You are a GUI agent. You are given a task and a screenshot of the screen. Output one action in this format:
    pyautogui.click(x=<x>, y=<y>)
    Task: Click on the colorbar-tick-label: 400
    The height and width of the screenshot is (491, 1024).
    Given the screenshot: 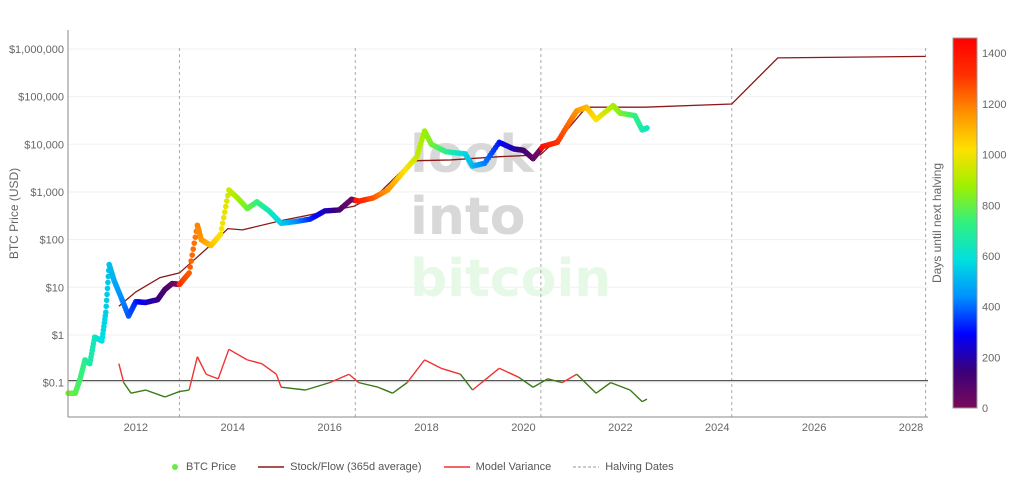 What is the action you would take?
    pyautogui.click(x=991, y=308)
    